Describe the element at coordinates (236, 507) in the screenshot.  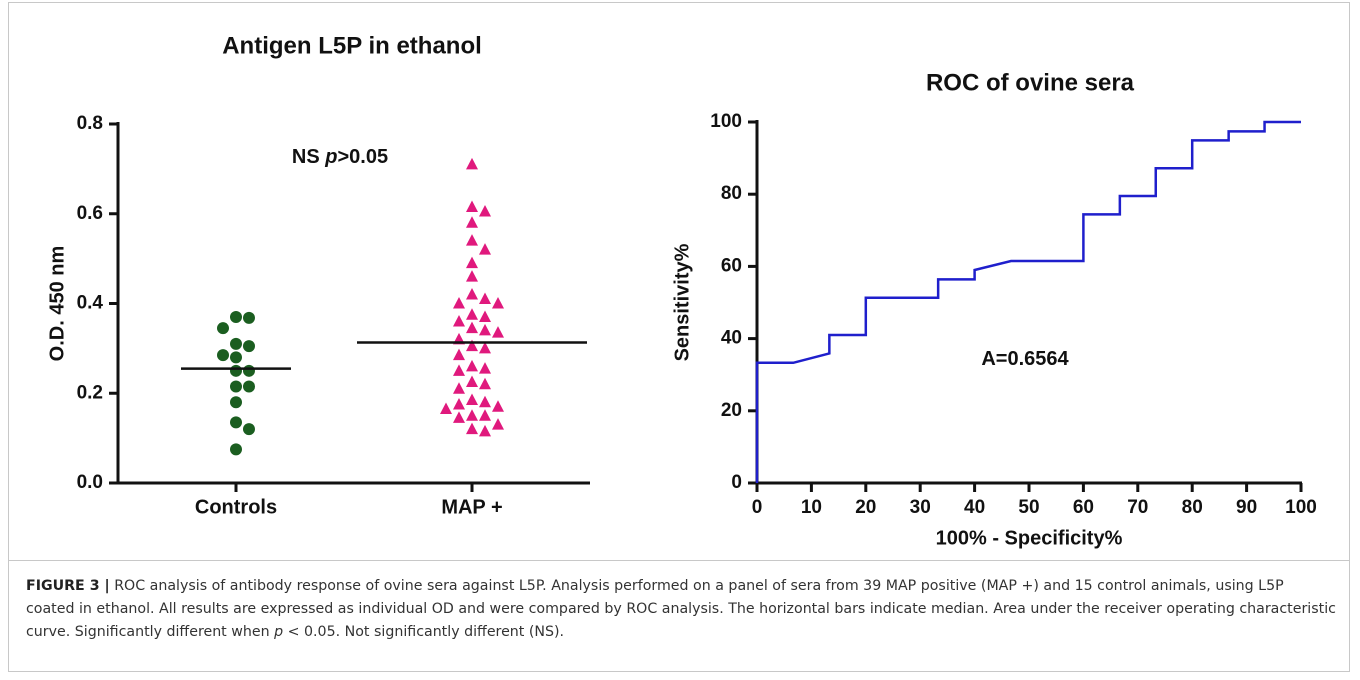
I see `x-tick-label: Controls` at that location.